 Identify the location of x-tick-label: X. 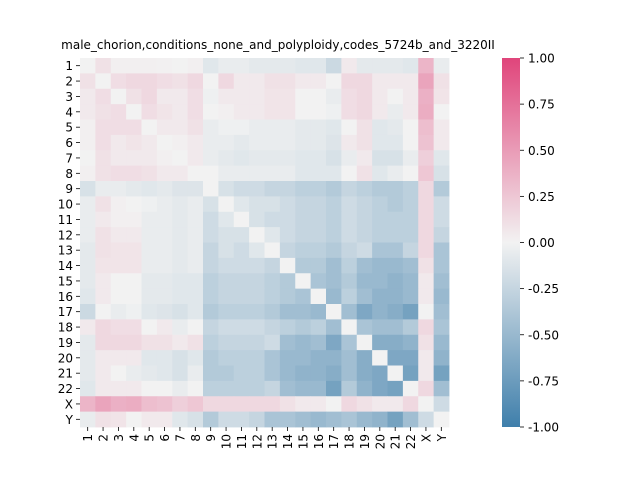
(426, 438).